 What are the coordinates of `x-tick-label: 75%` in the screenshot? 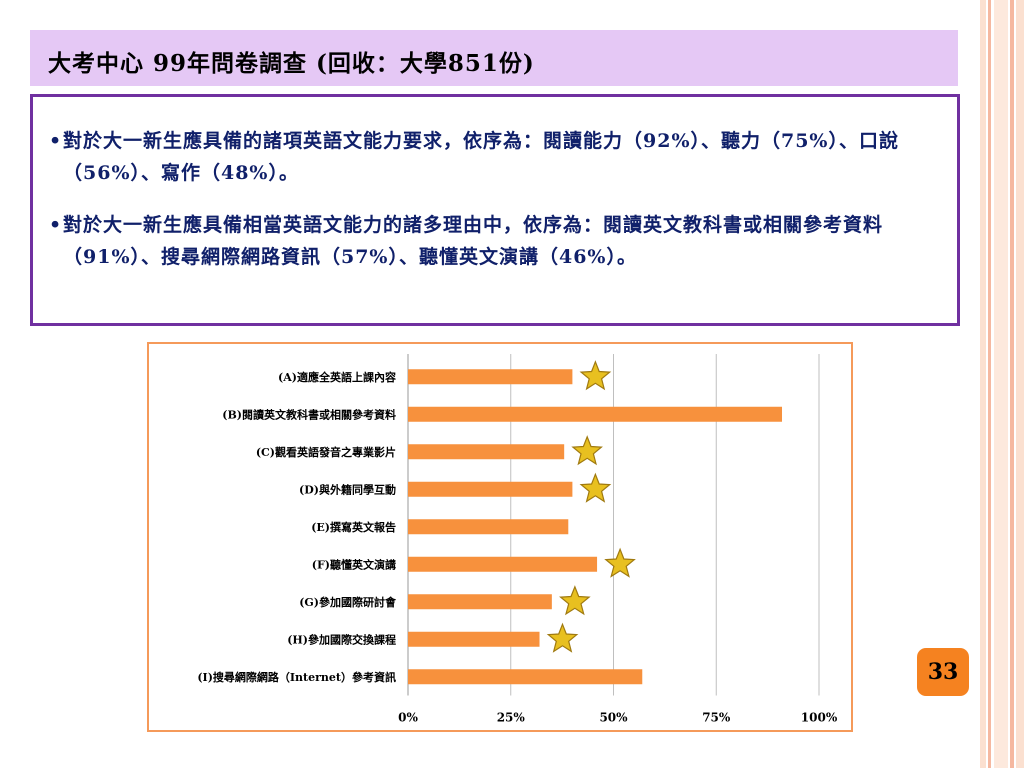 It's located at (716, 718).